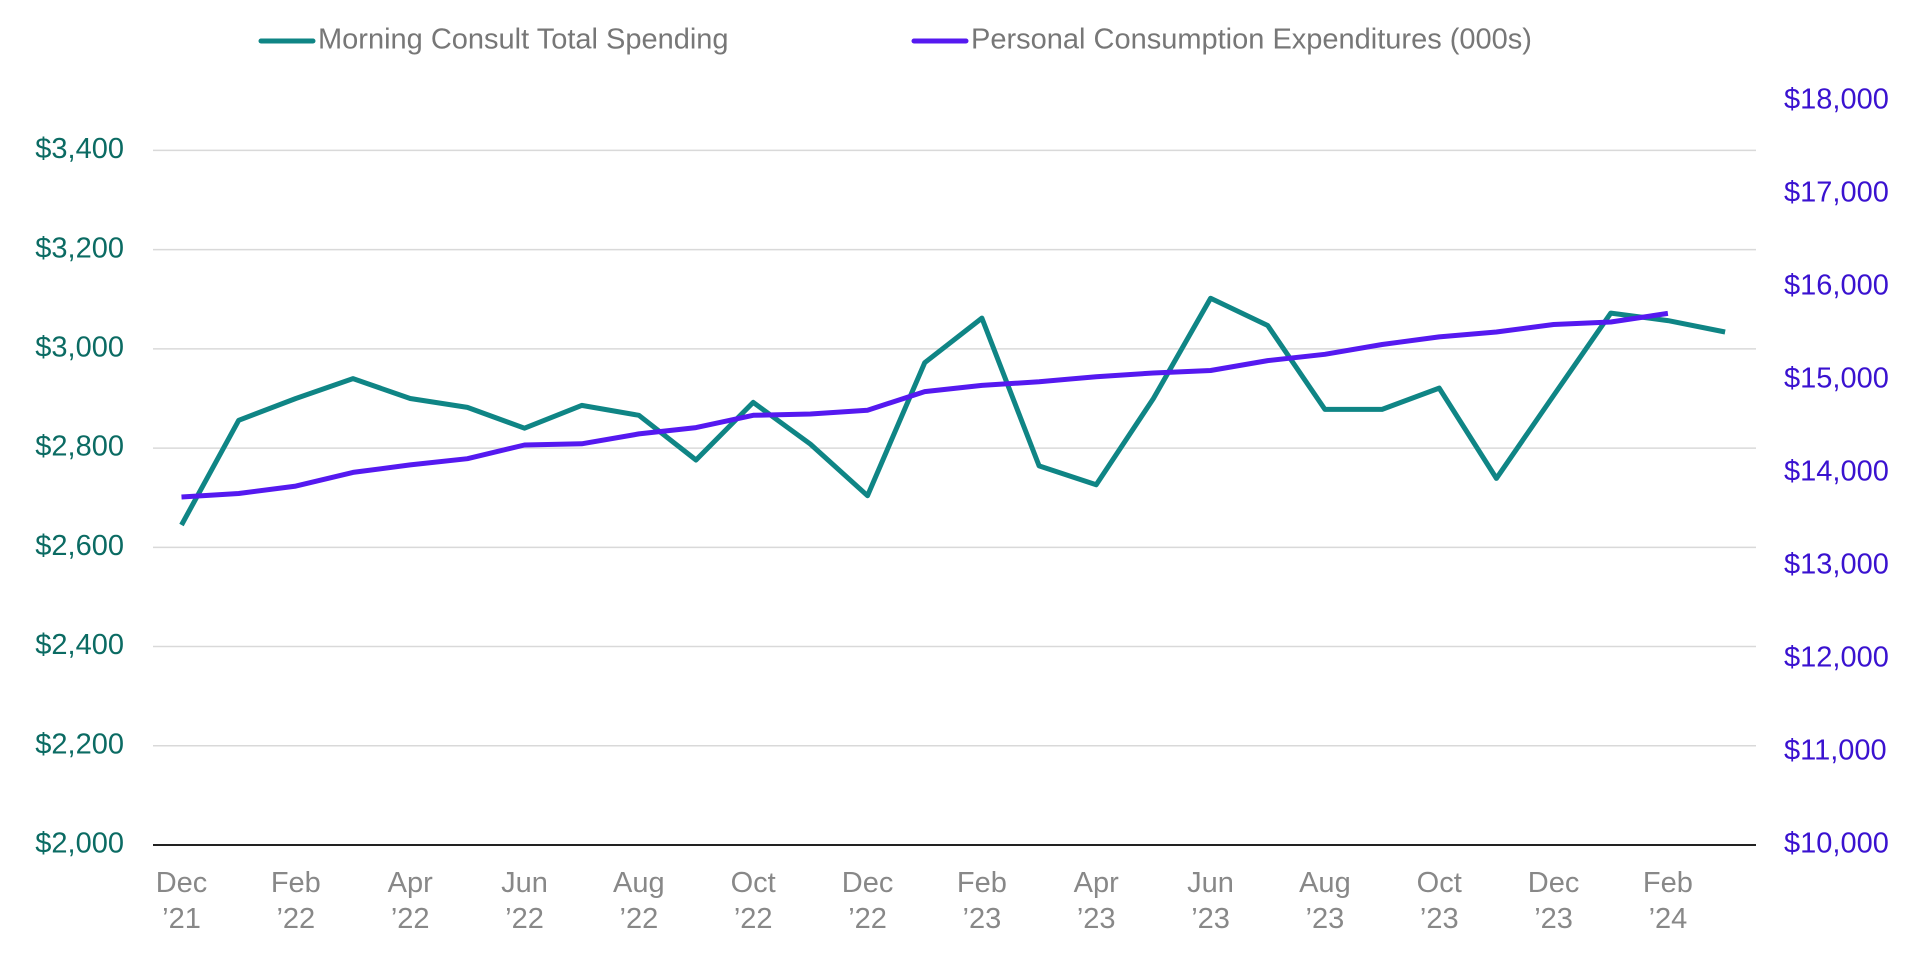  Describe the element at coordinates (982, 901) in the screenshot. I see `x-tick-label: Feb ’23` at that location.